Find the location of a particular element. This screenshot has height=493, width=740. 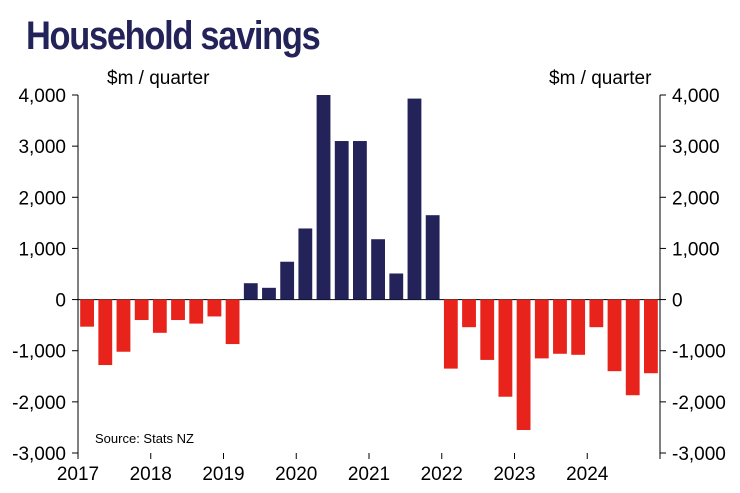

y-tick-label-right: 2,000 is located at coordinates (696, 198).